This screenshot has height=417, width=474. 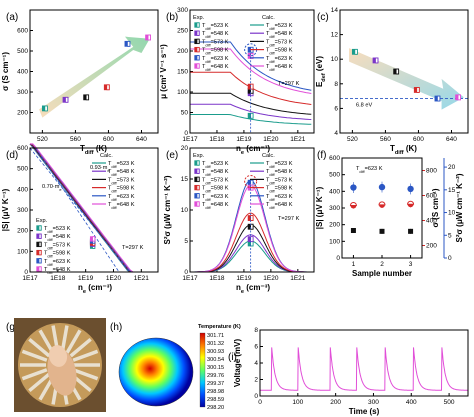 What do you see at coordinates (411, 402) in the screenshot?
I see `x-tick-label: 400` at bounding box center [411, 402].